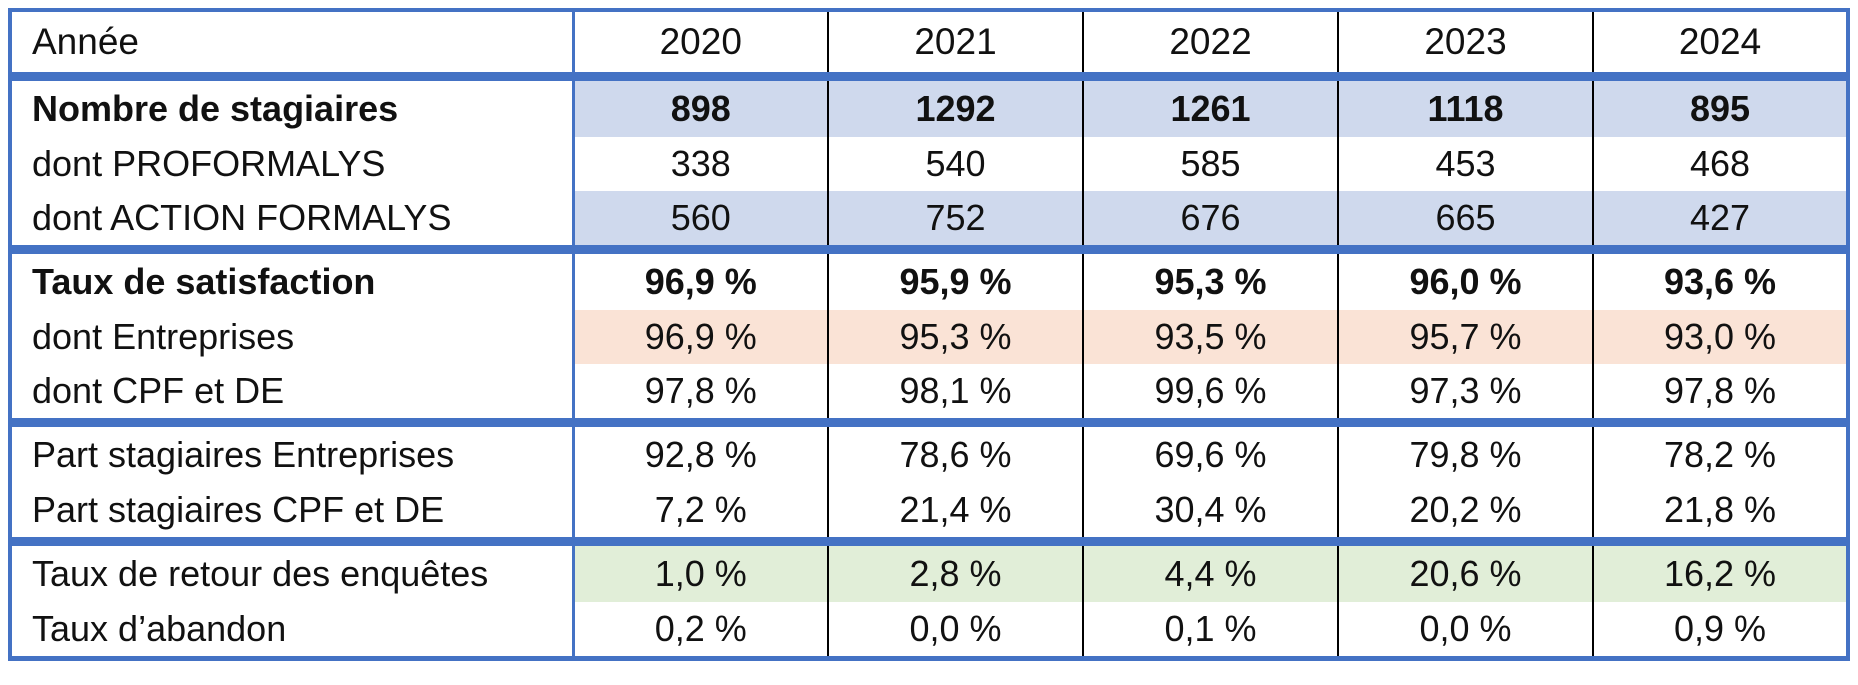 The height and width of the screenshot is (685, 1858). I want to click on row-label: Taux de satisfaction, so click(291, 277).